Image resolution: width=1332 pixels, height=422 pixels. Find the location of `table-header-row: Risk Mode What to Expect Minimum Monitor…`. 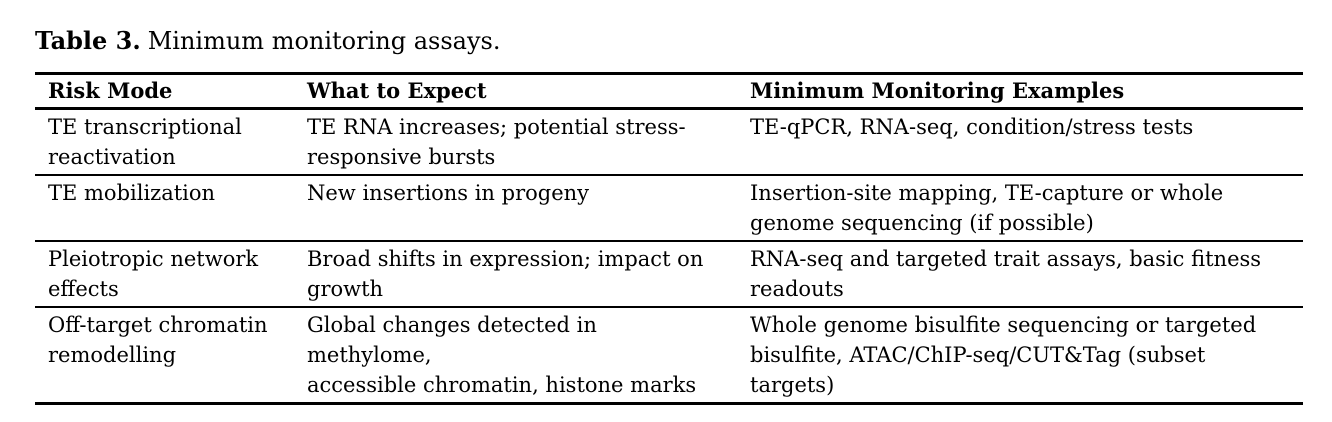

table-header-row: Risk Mode What to Expect Minimum Monitor… is located at coordinates (669, 91).